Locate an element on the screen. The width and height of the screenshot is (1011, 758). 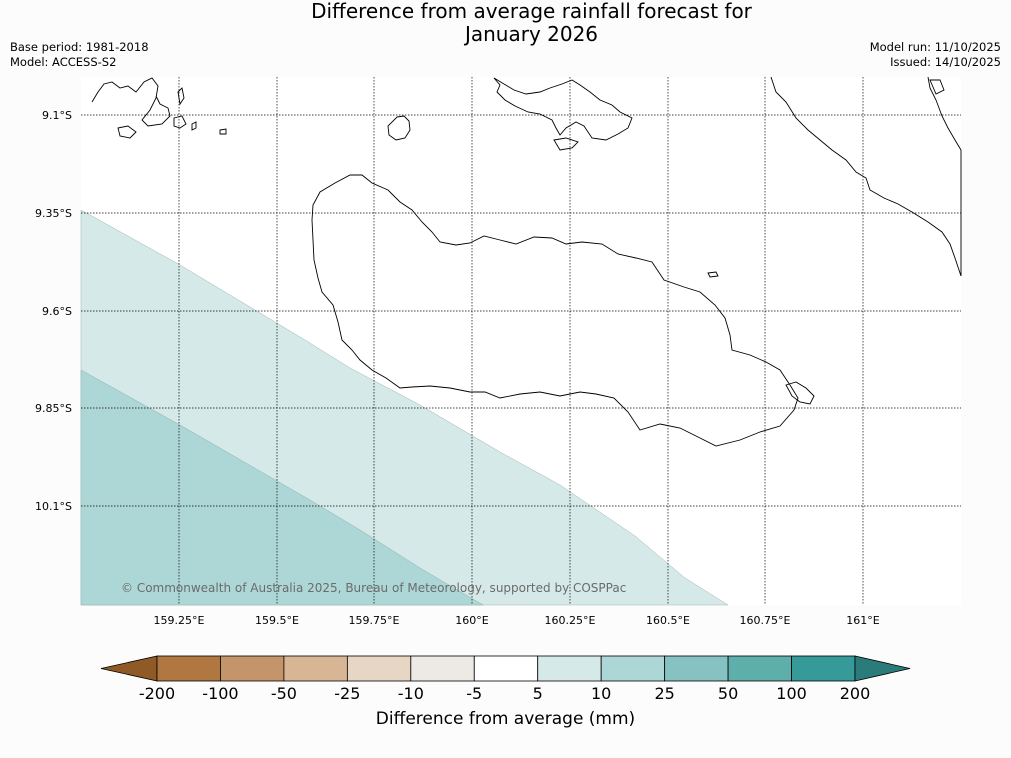
colorbar-tick-label: 10 is located at coordinates (601, 693).